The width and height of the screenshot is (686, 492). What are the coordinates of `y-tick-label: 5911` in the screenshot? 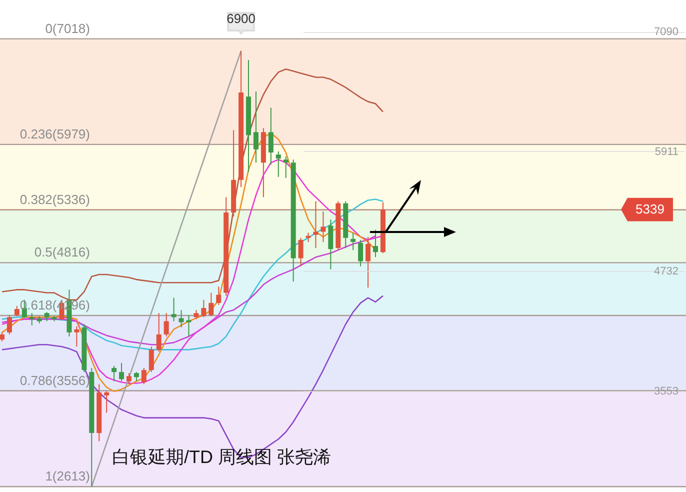 It's located at (666, 152).